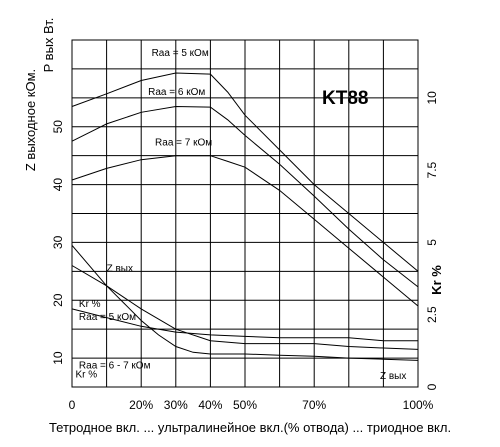  I want to click on y-tick-label: 10, so click(58, 358).